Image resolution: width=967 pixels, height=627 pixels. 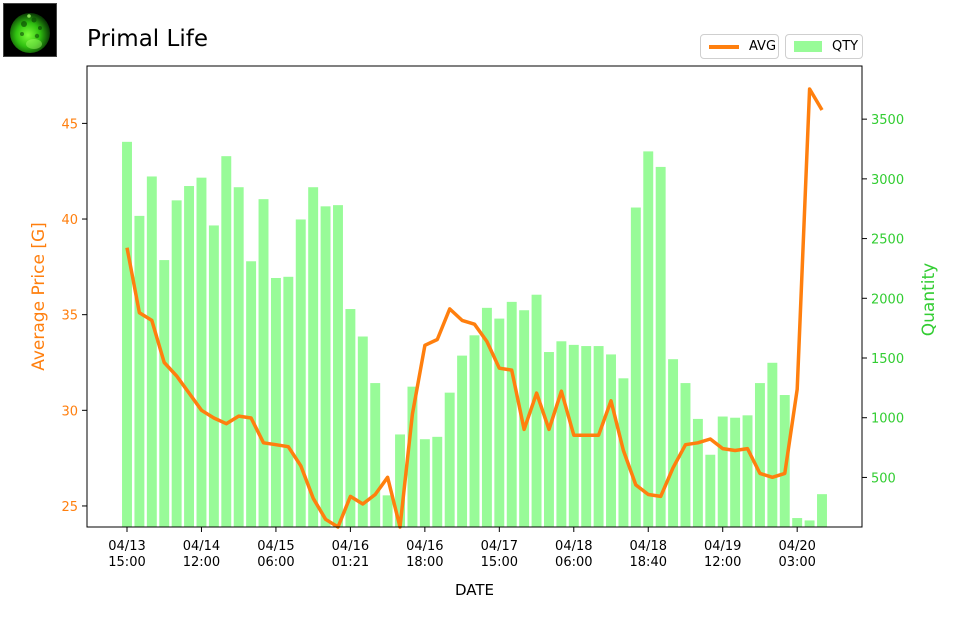 What do you see at coordinates (887, 359) in the screenshot?
I see `right-y-tick-label: 1500` at bounding box center [887, 359].